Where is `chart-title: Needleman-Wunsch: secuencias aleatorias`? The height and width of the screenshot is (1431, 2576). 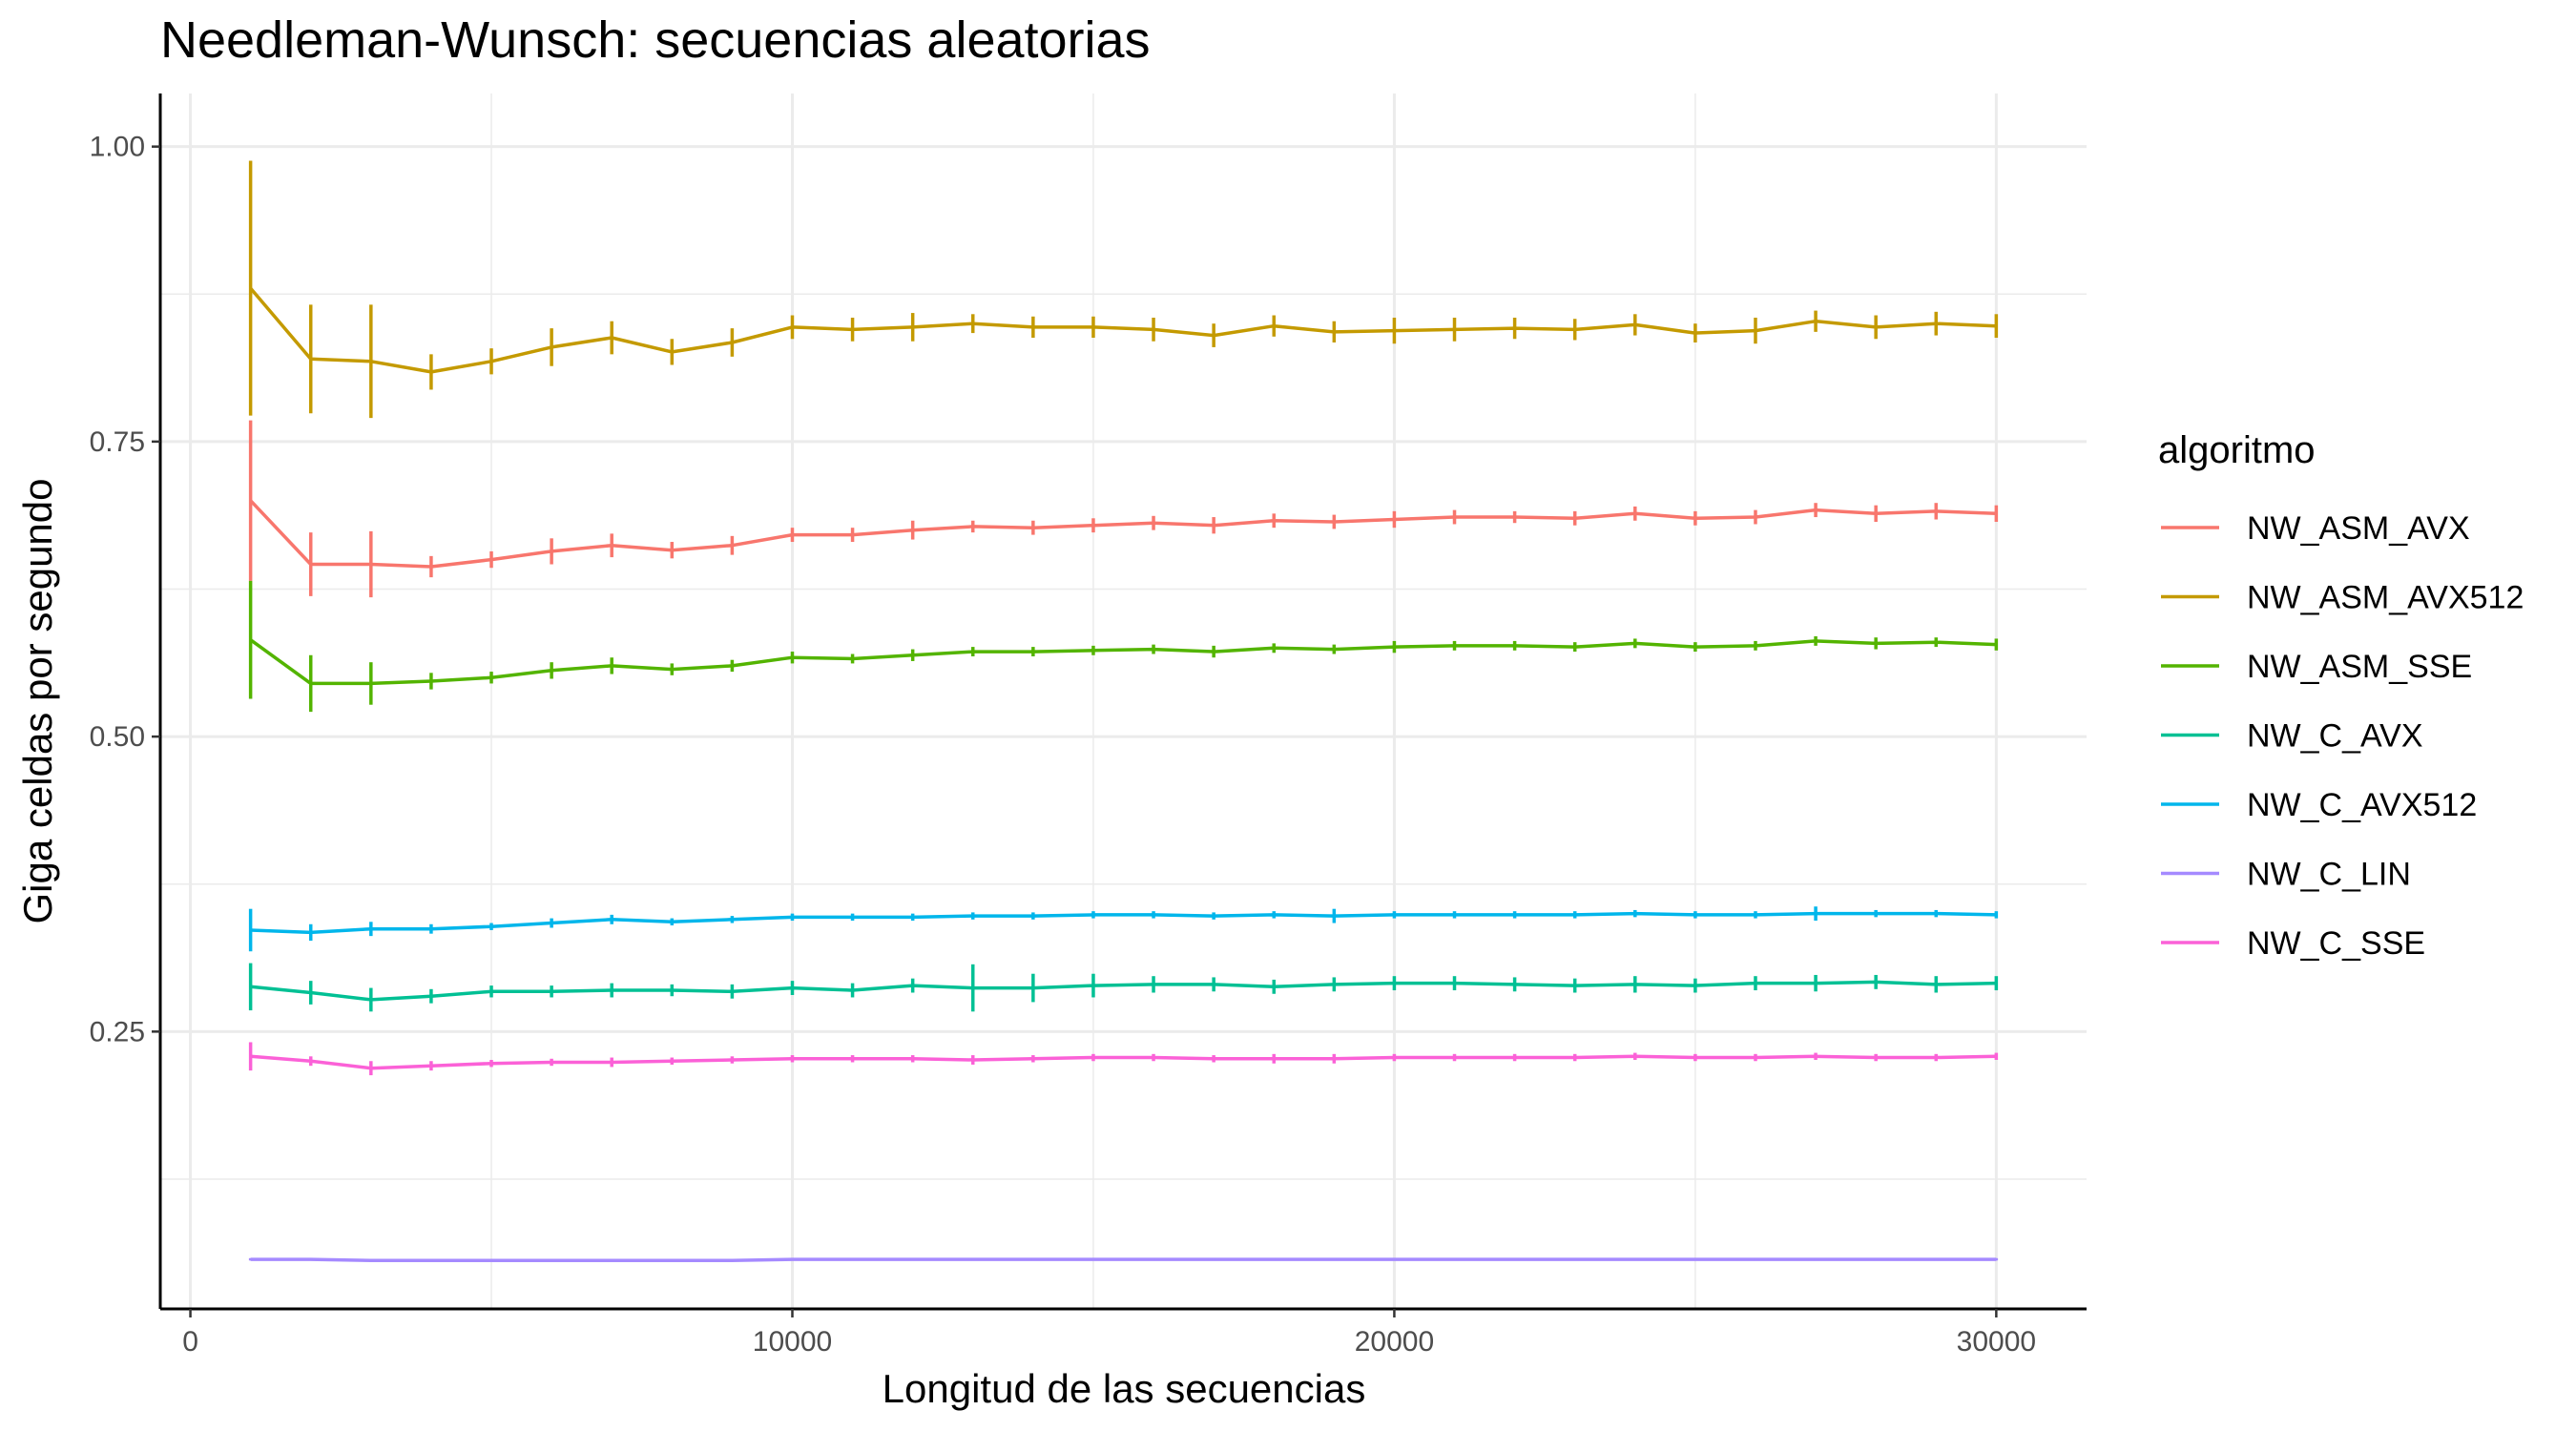 chart-title: Needleman-Wunsch: secuencias aleatorias is located at coordinates (655, 40).